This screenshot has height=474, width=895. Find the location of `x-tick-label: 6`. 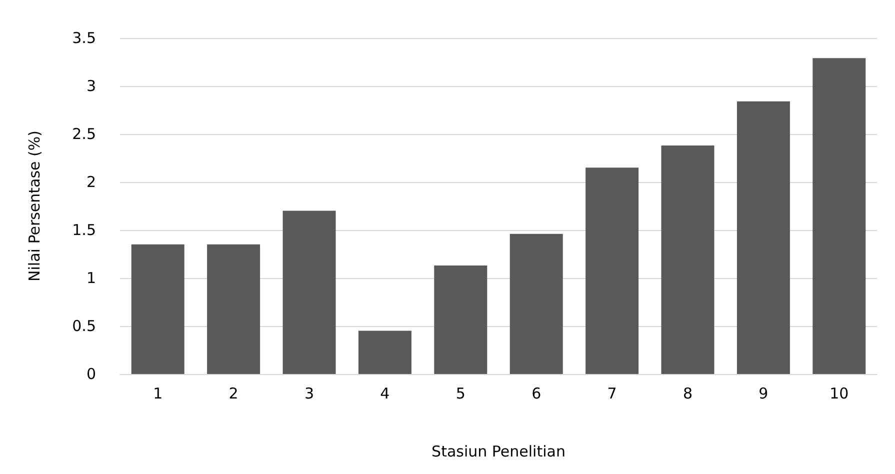

x-tick-label: 6 is located at coordinates (537, 393).